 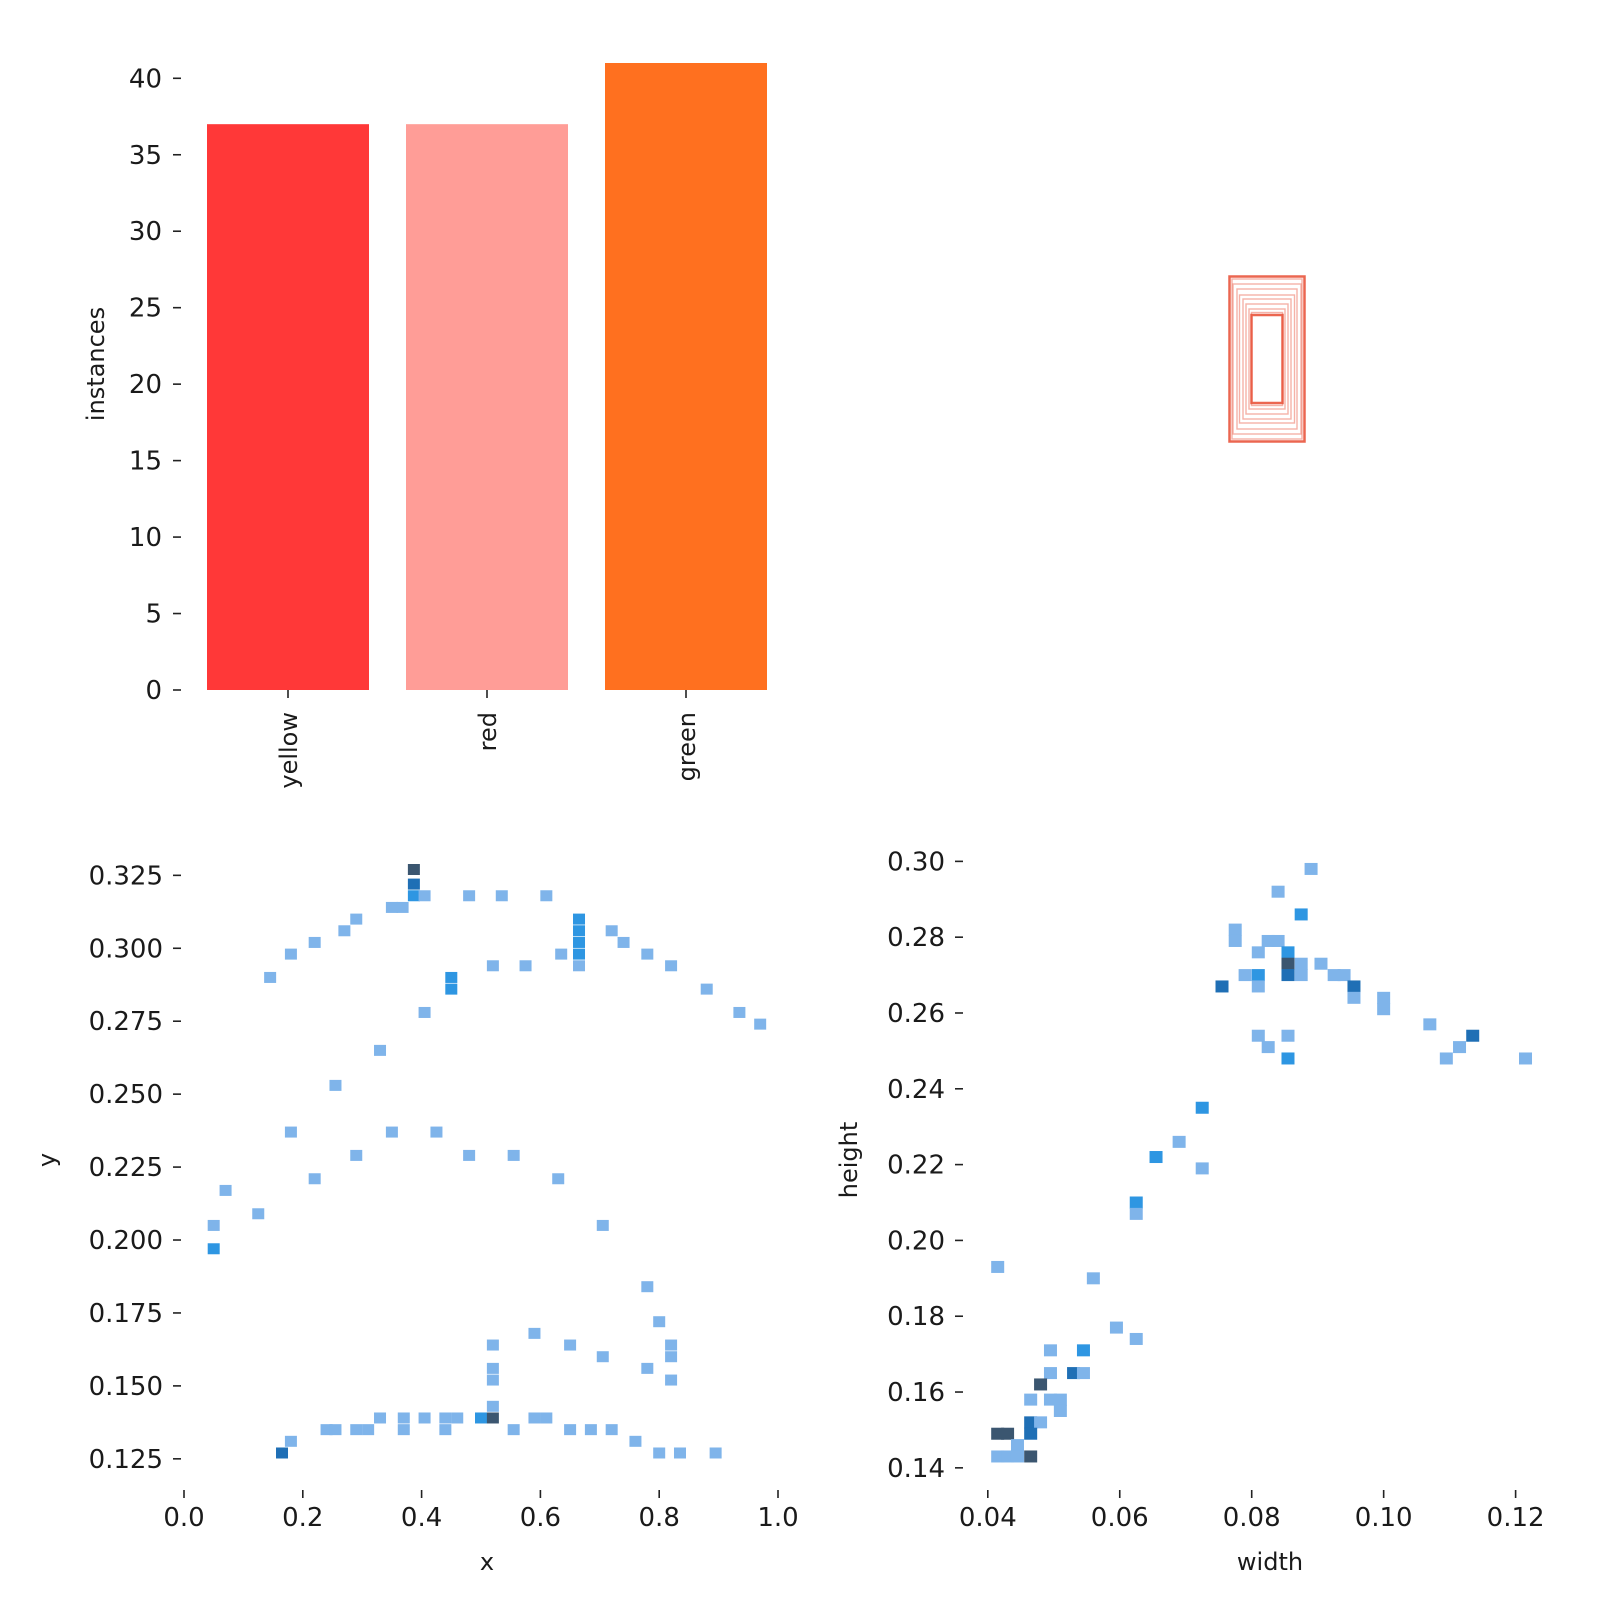 What do you see at coordinates (1270, 1562) in the screenshot?
I see `wh-x-axis-label: width` at bounding box center [1270, 1562].